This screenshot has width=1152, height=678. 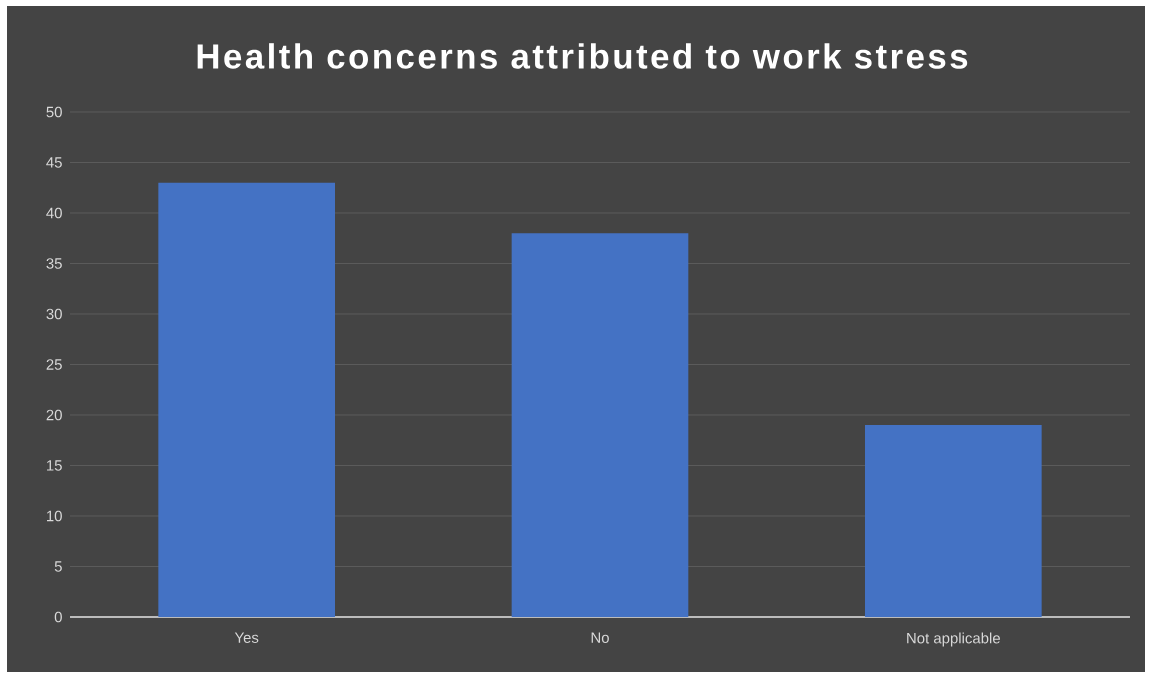 I want to click on x-tick-label: No, so click(x=600, y=637).